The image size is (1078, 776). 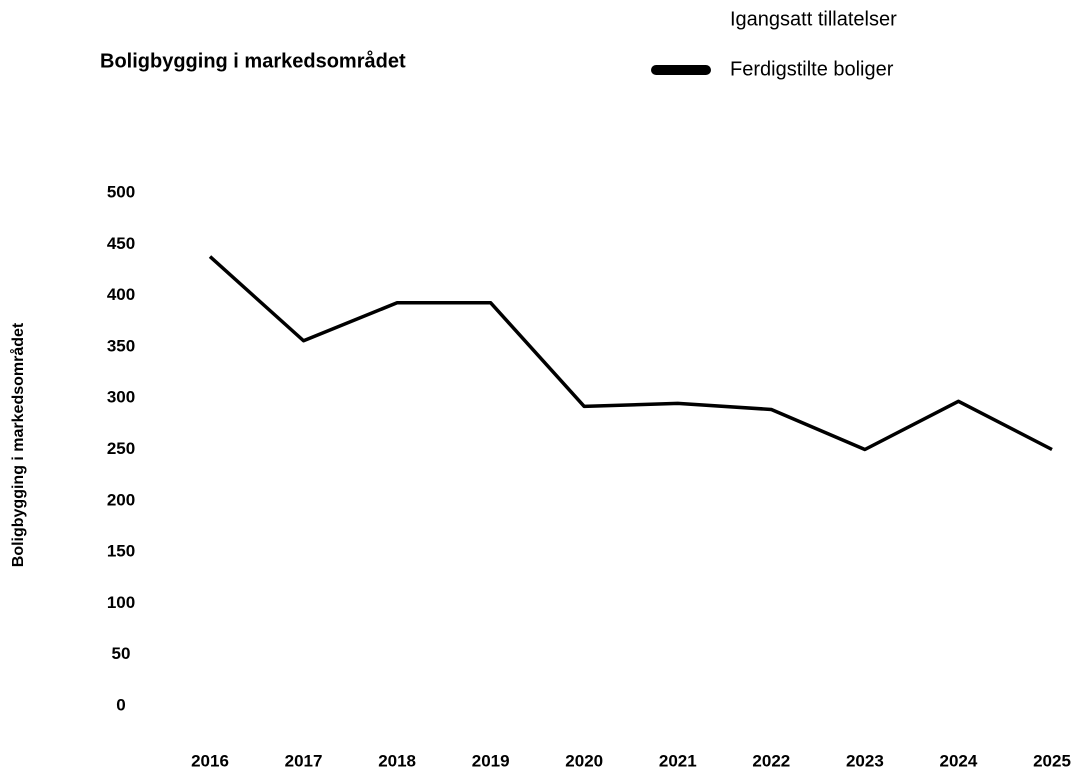 I want to click on x-tick-label: 2020, so click(x=584, y=760).